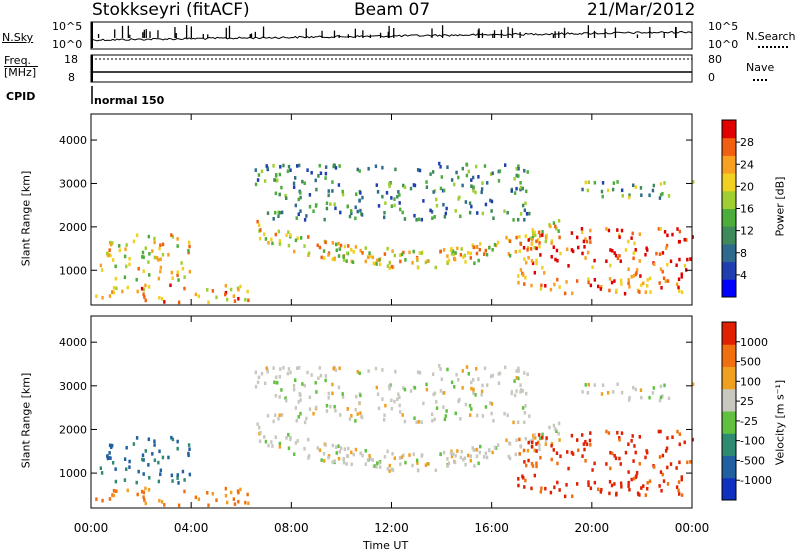 Image resolution: width=800 pixels, height=554 pixels. What do you see at coordinates (771, 36) in the screenshot?
I see `nsearch-label: N.Search` at bounding box center [771, 36].